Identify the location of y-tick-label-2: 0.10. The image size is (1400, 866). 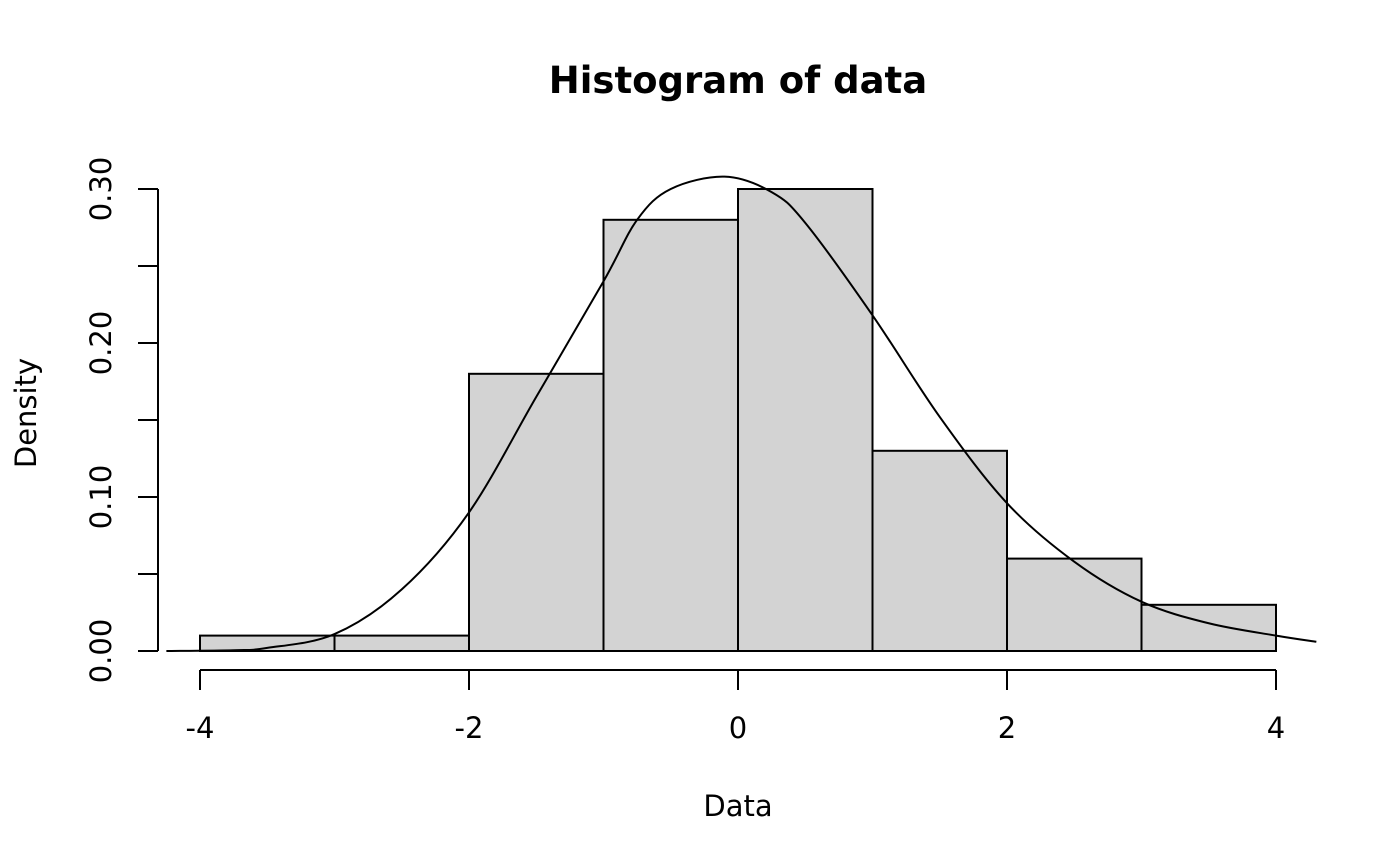
(101, 497).